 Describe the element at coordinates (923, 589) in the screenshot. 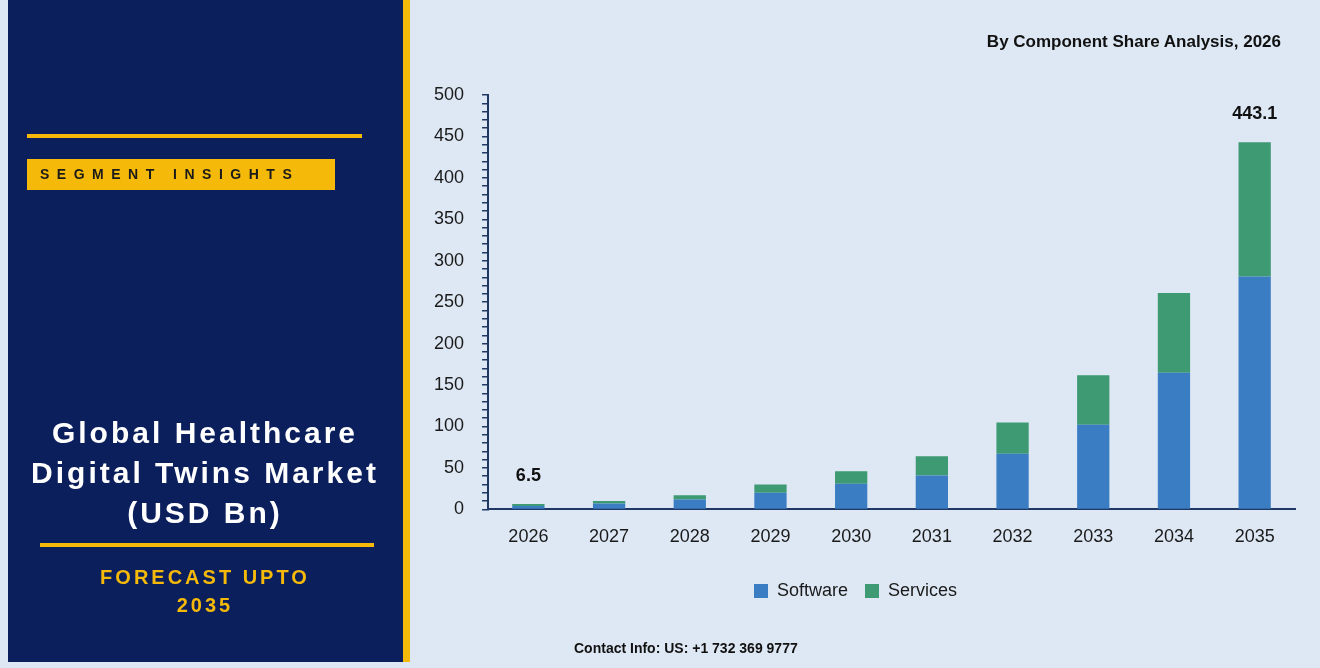

I see `legend-label: Services` at that location.